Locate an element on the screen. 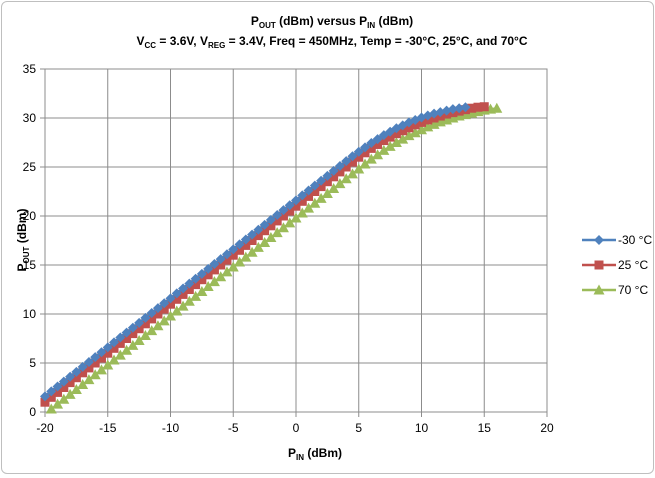 The image size is (655, 478). x-tick-label: 5 is located at coordinates (358, 428).